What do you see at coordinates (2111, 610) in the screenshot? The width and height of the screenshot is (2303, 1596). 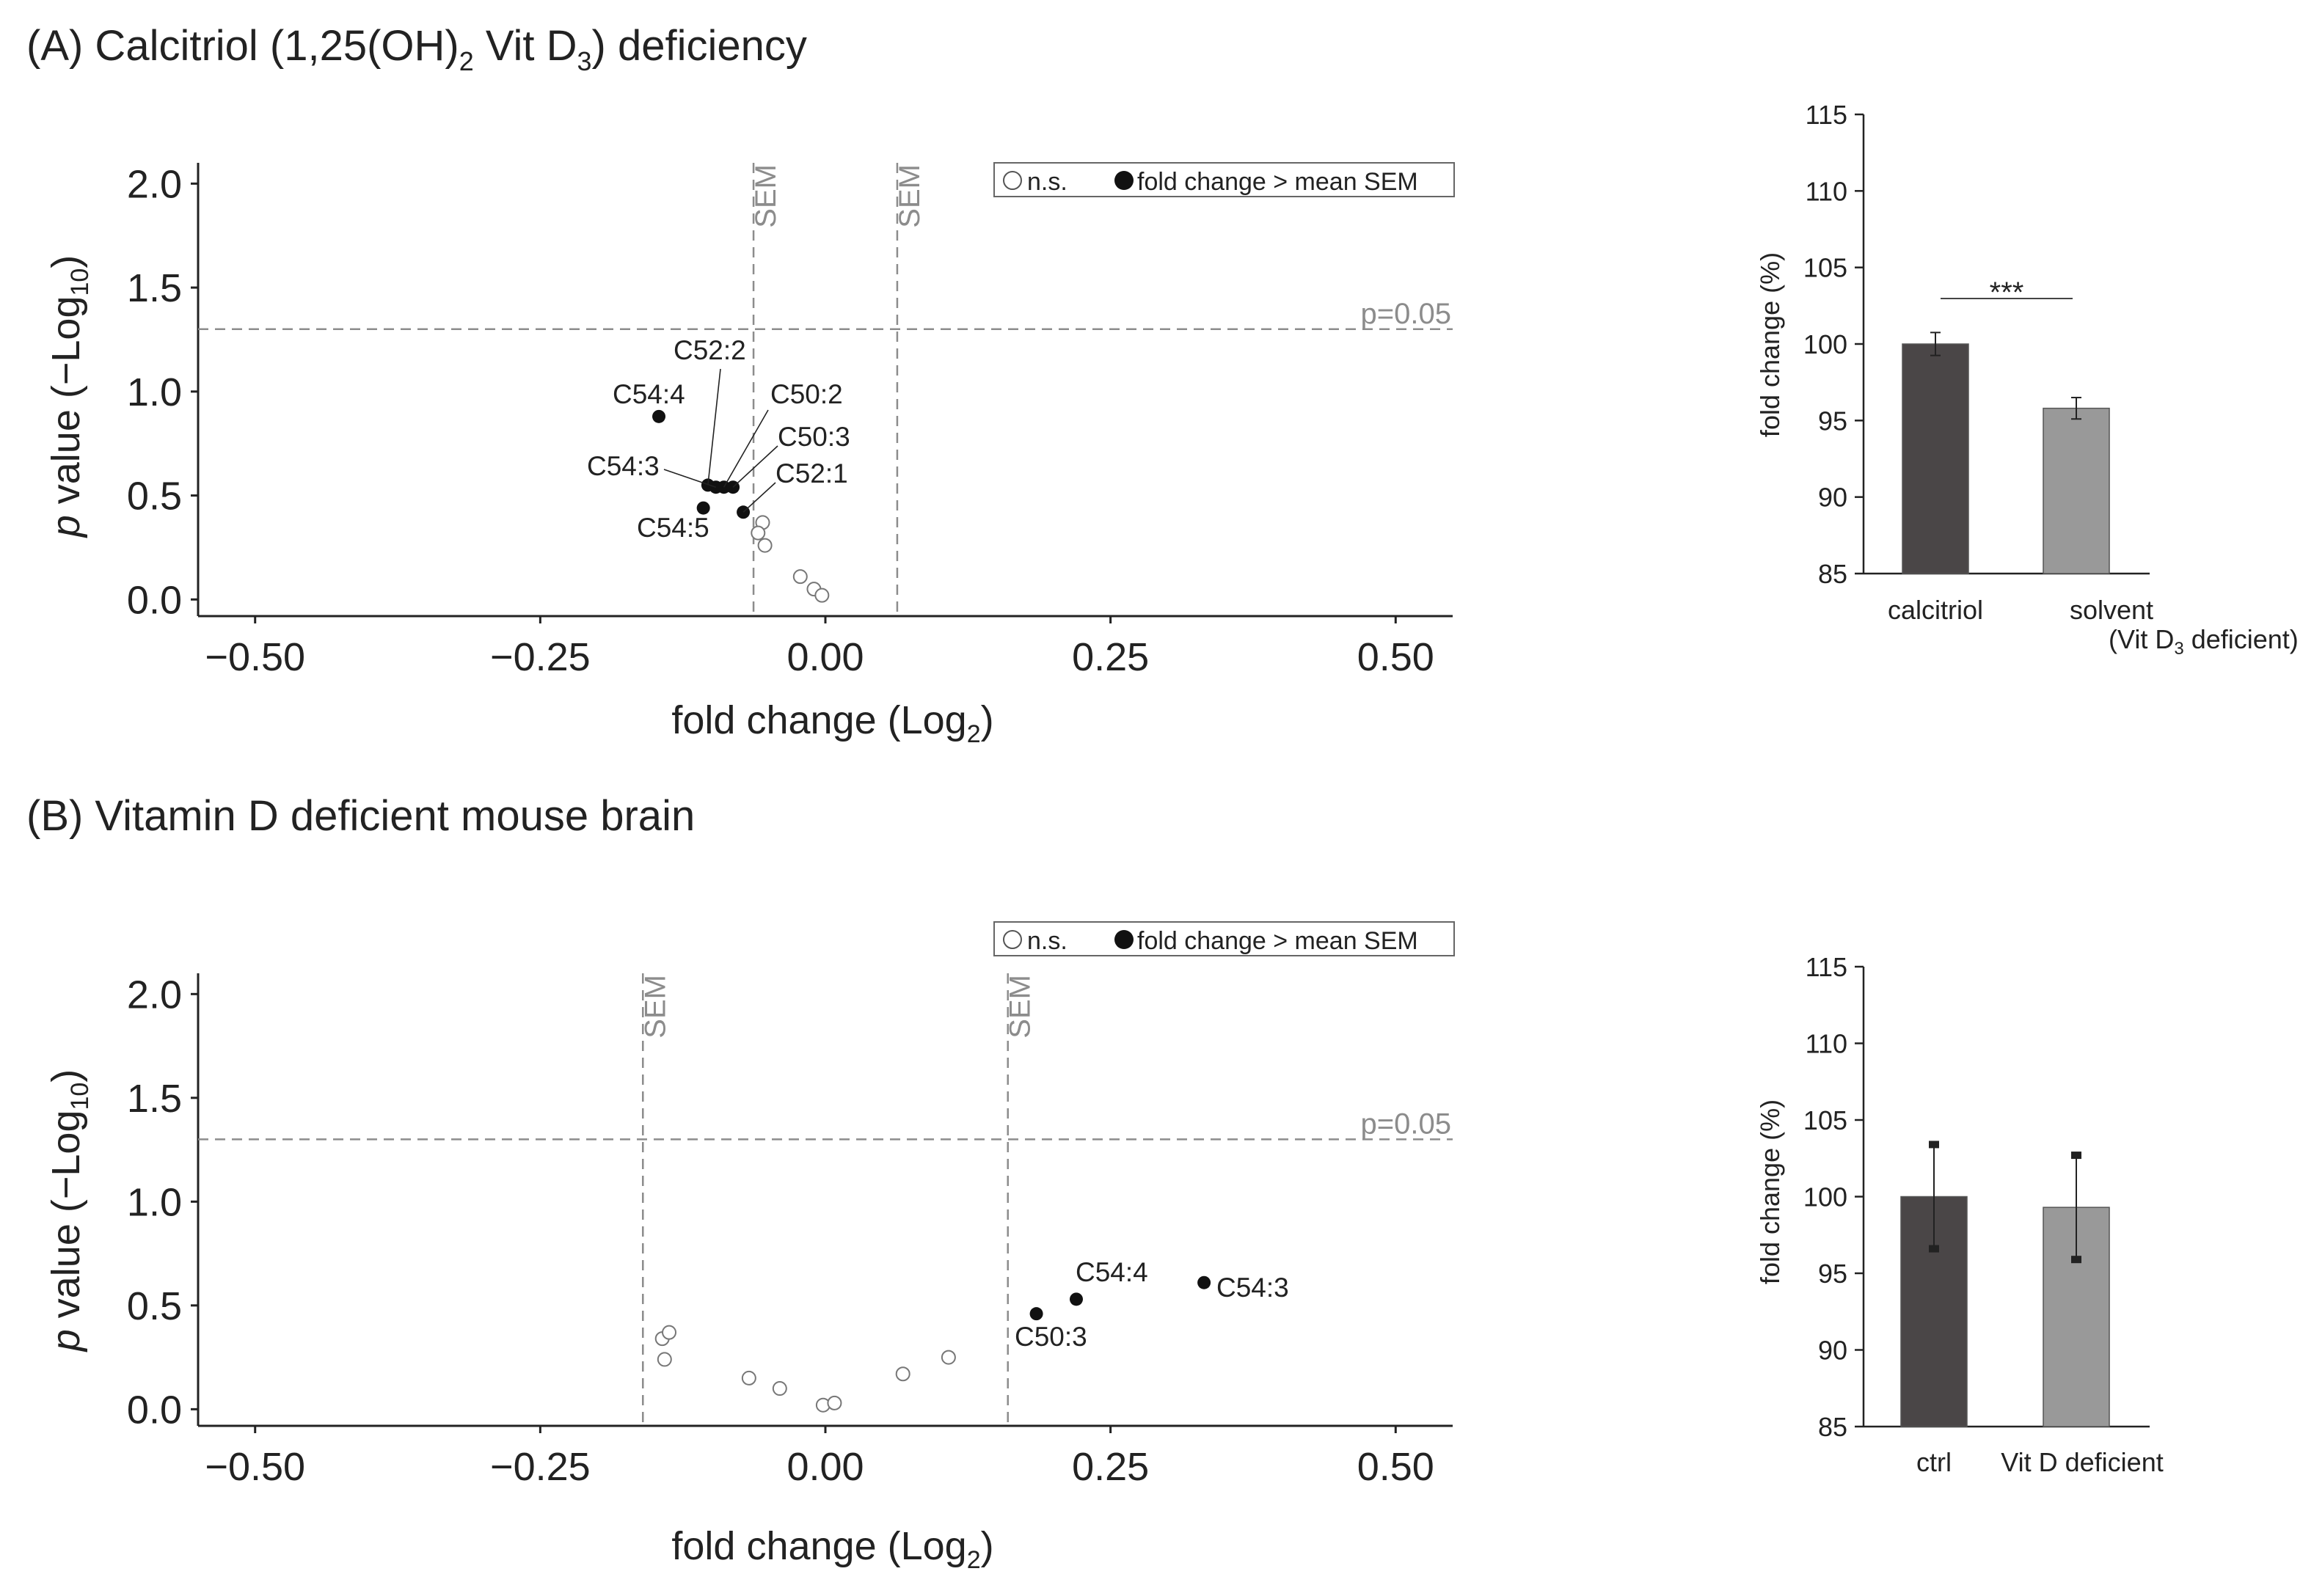 I see `category-label: solvent` at bounding box center [2111, 610].